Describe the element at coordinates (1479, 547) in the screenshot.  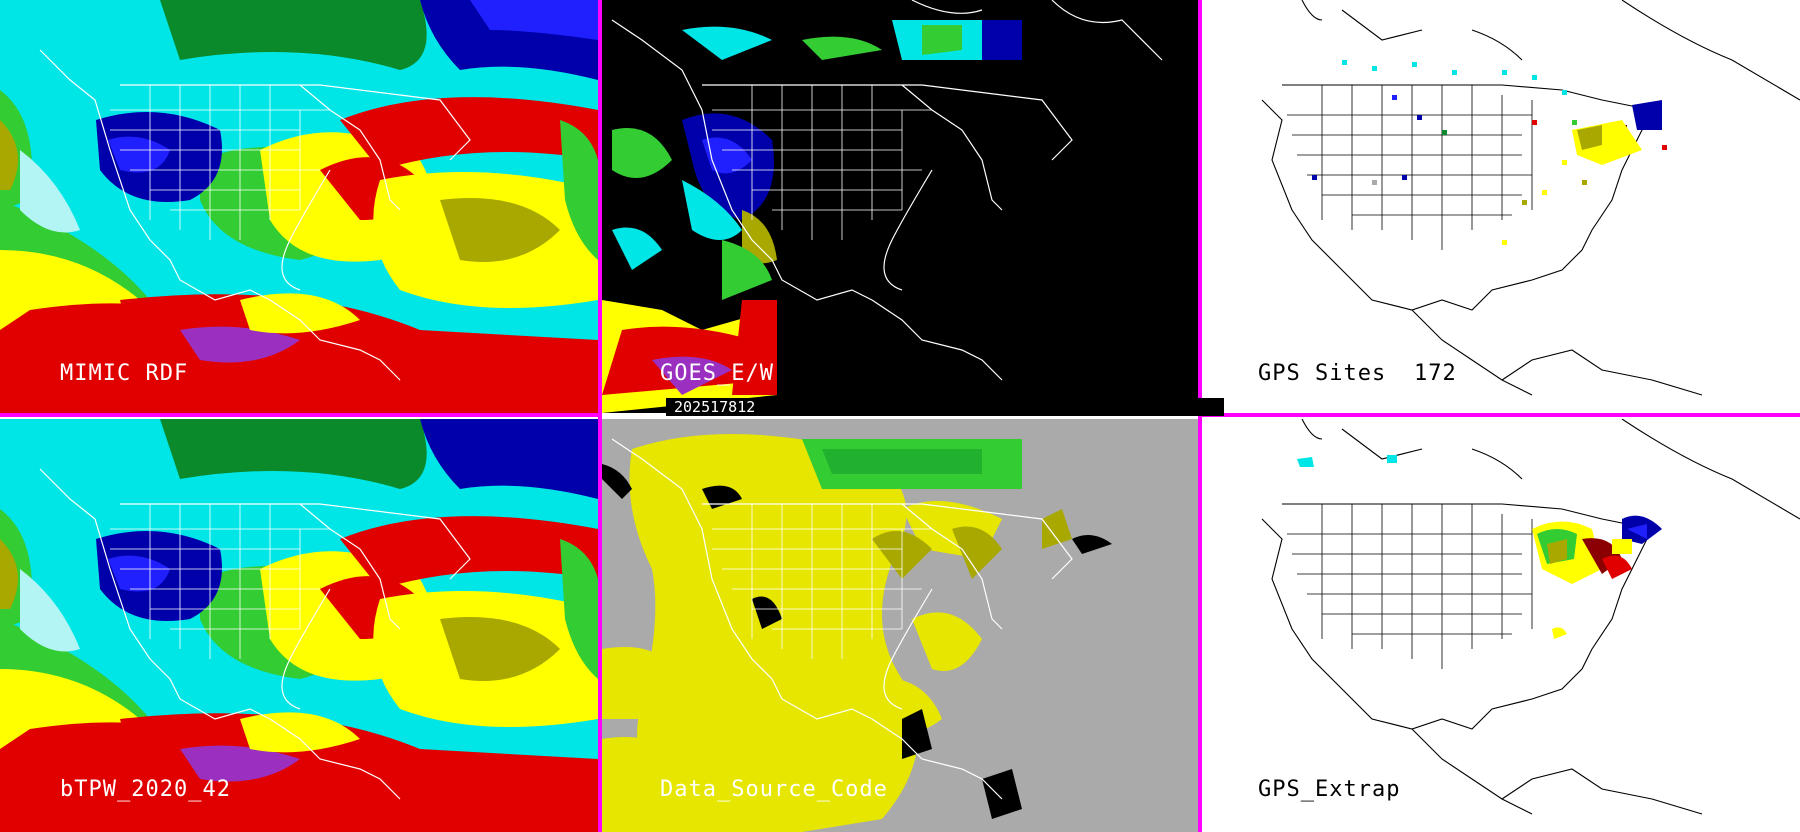
I see `extrapolated-field` at that location.